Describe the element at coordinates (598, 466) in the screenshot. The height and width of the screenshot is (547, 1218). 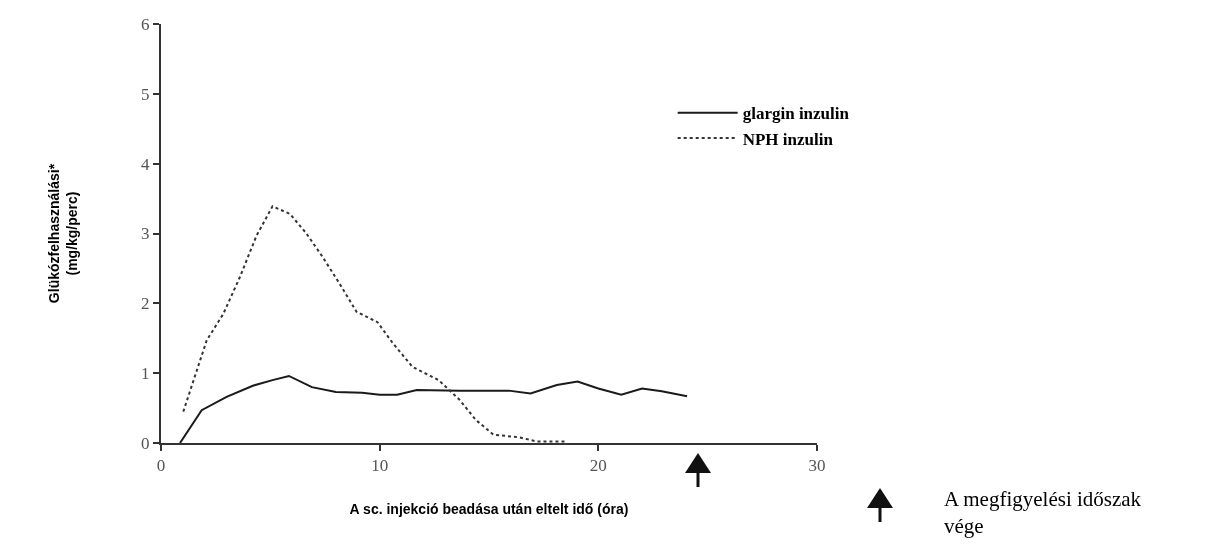
I see `x-tick-label: 20` at that location.